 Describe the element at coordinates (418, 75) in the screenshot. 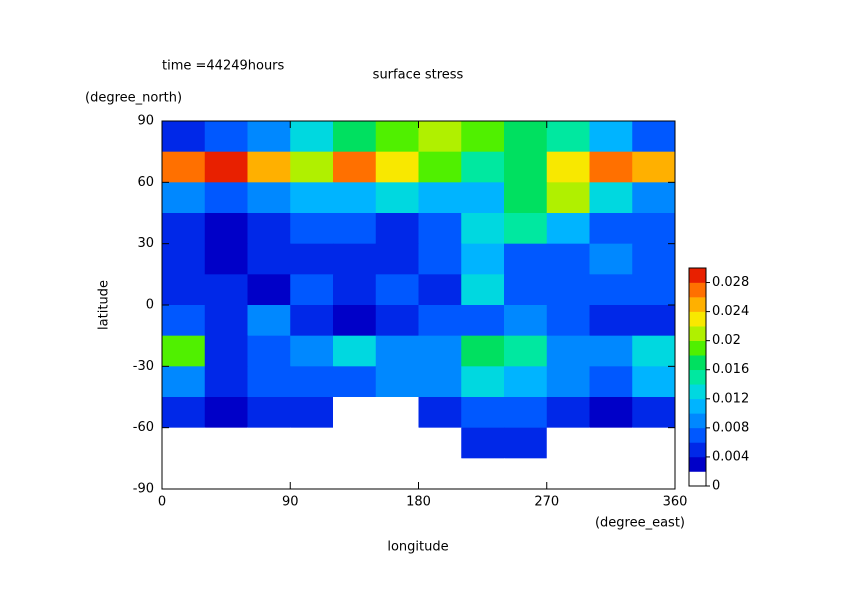

I see `chart-title: surface stress` at that location.